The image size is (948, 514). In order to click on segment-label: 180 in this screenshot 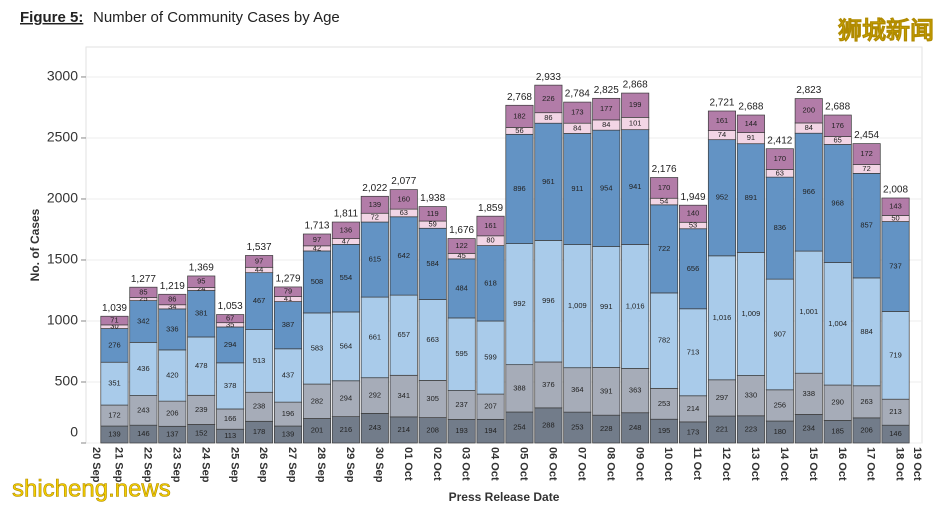, I will do `click(780, 431)`.